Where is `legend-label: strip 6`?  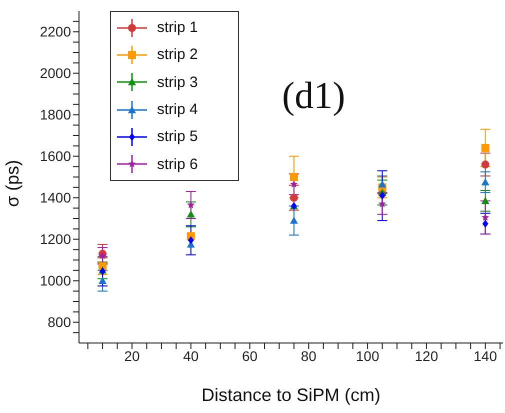
legend-label: strip 6 is located at coordinates (177, 164).